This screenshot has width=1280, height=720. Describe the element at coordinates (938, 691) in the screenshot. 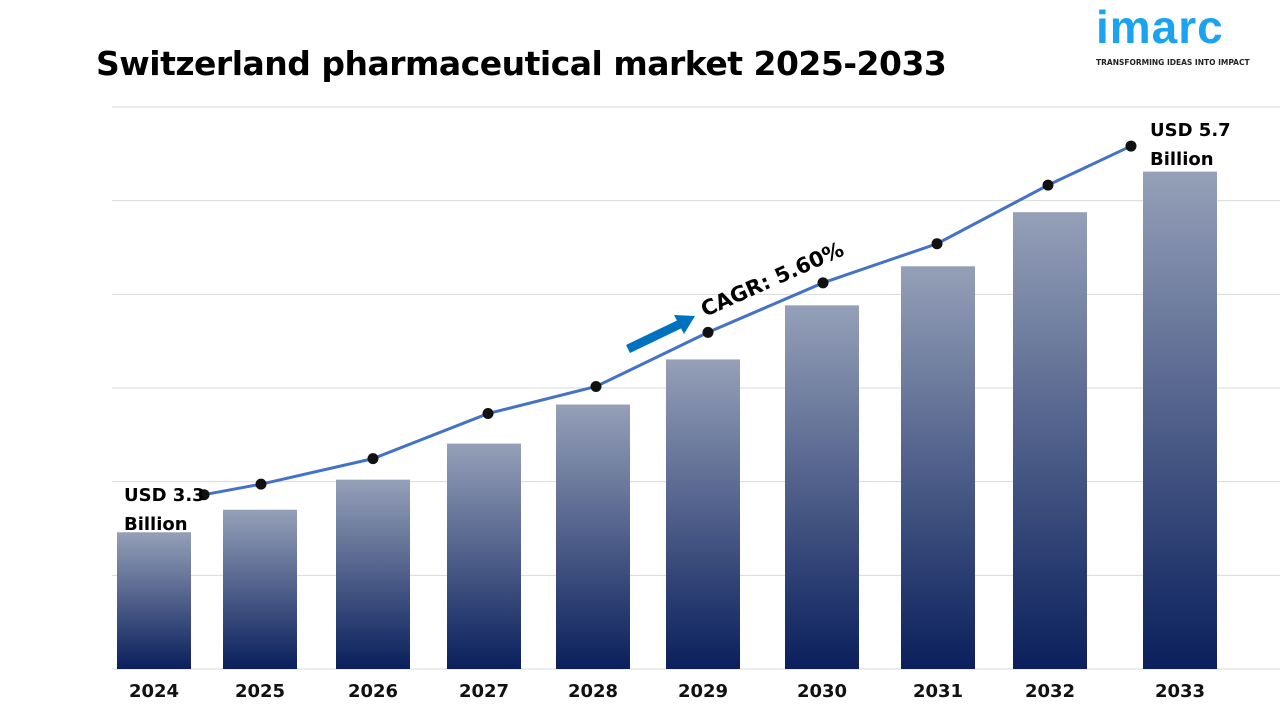

I see `x-tick-label: 2031` at that location.